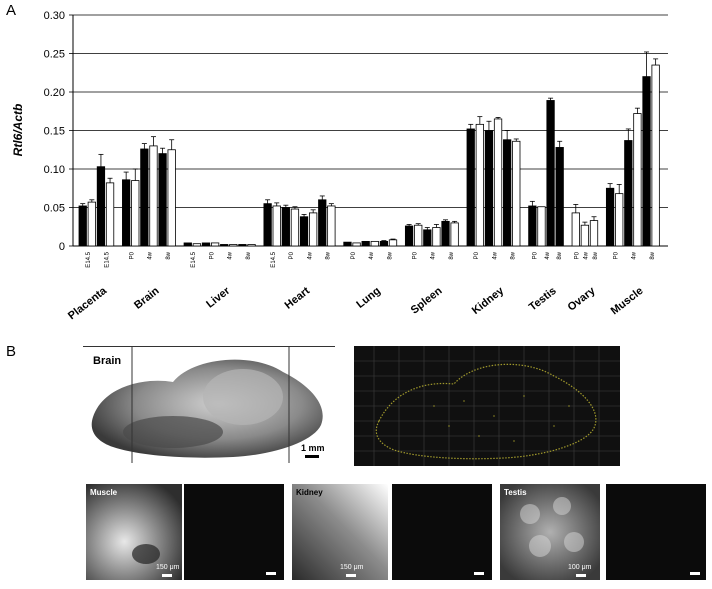 Image resolution: width=712 pixels, height=589 pixels. Describe the element at coordinates (167, 575) in the screenshot. I see `muscle-scale-bar` at that location.